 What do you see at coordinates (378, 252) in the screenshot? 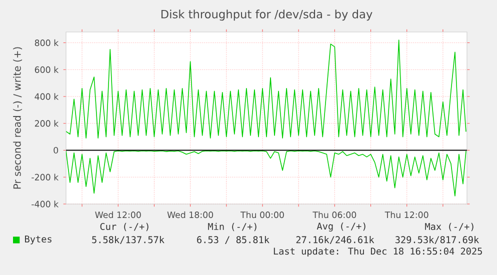
I see `text: Last update: Thu Dec 18 16:55:04 2025` at bounding box center [378, 252].